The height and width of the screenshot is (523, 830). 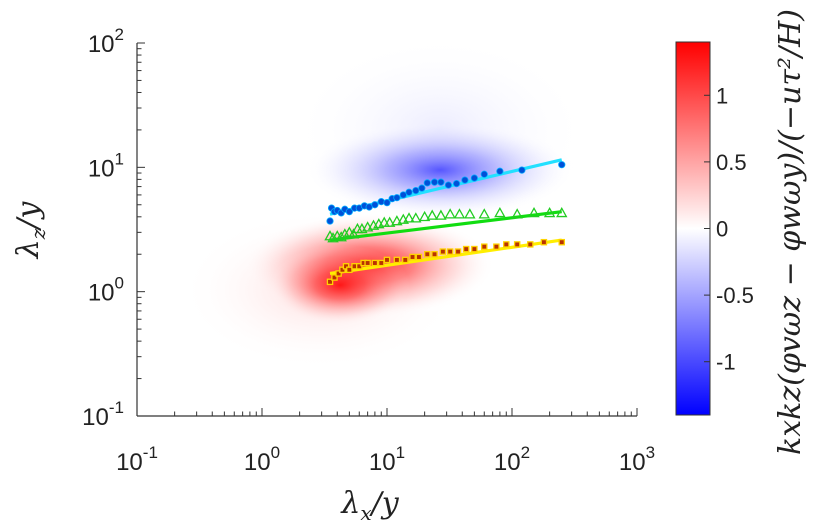 What do you see at coordinates (106, 290) in the screenshot?
I see `y-tick-label: 10⁰` at bounding box center [106, 290].